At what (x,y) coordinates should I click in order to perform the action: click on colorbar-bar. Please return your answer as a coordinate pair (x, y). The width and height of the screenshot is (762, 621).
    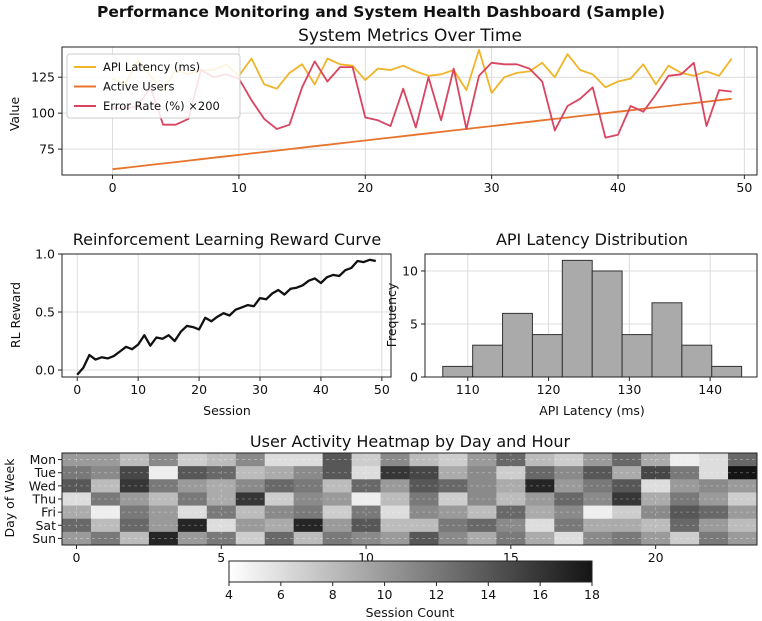
    Looking at the image, I should click on (410, 571).